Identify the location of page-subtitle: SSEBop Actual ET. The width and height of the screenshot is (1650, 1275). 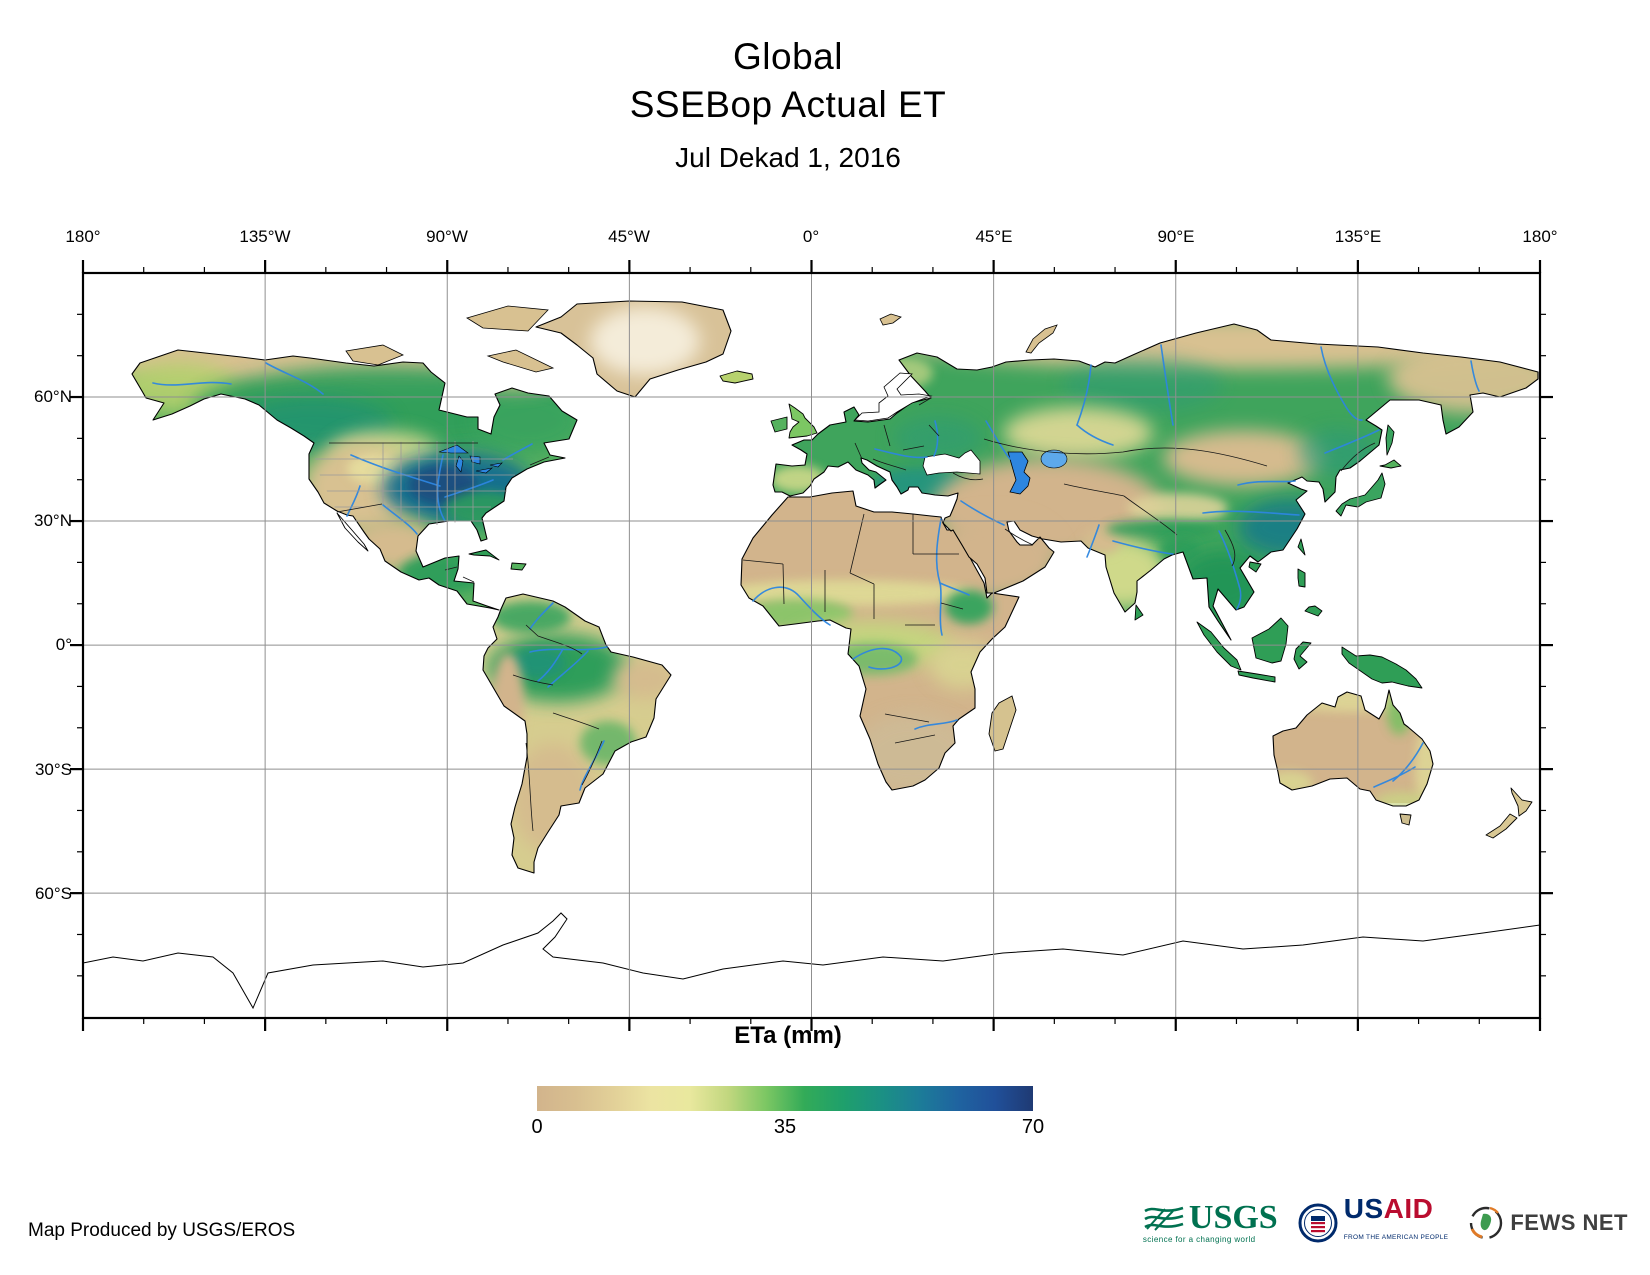
(788, 104).